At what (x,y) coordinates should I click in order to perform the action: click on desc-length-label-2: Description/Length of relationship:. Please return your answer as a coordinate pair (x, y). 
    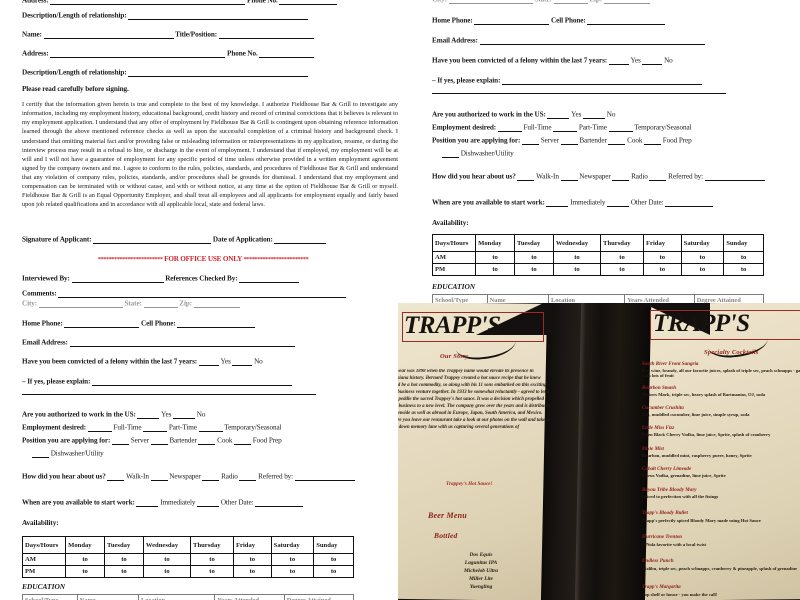
    Looking at the image, I should click on (74, 72).